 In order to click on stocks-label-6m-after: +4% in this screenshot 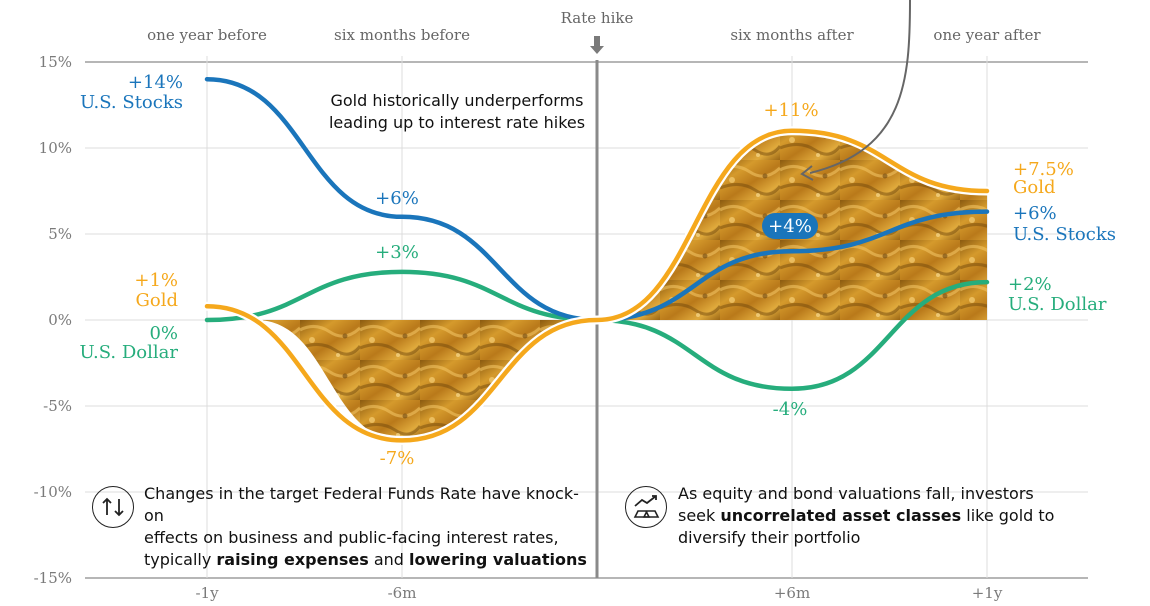, I will do `click(790, 226)`.